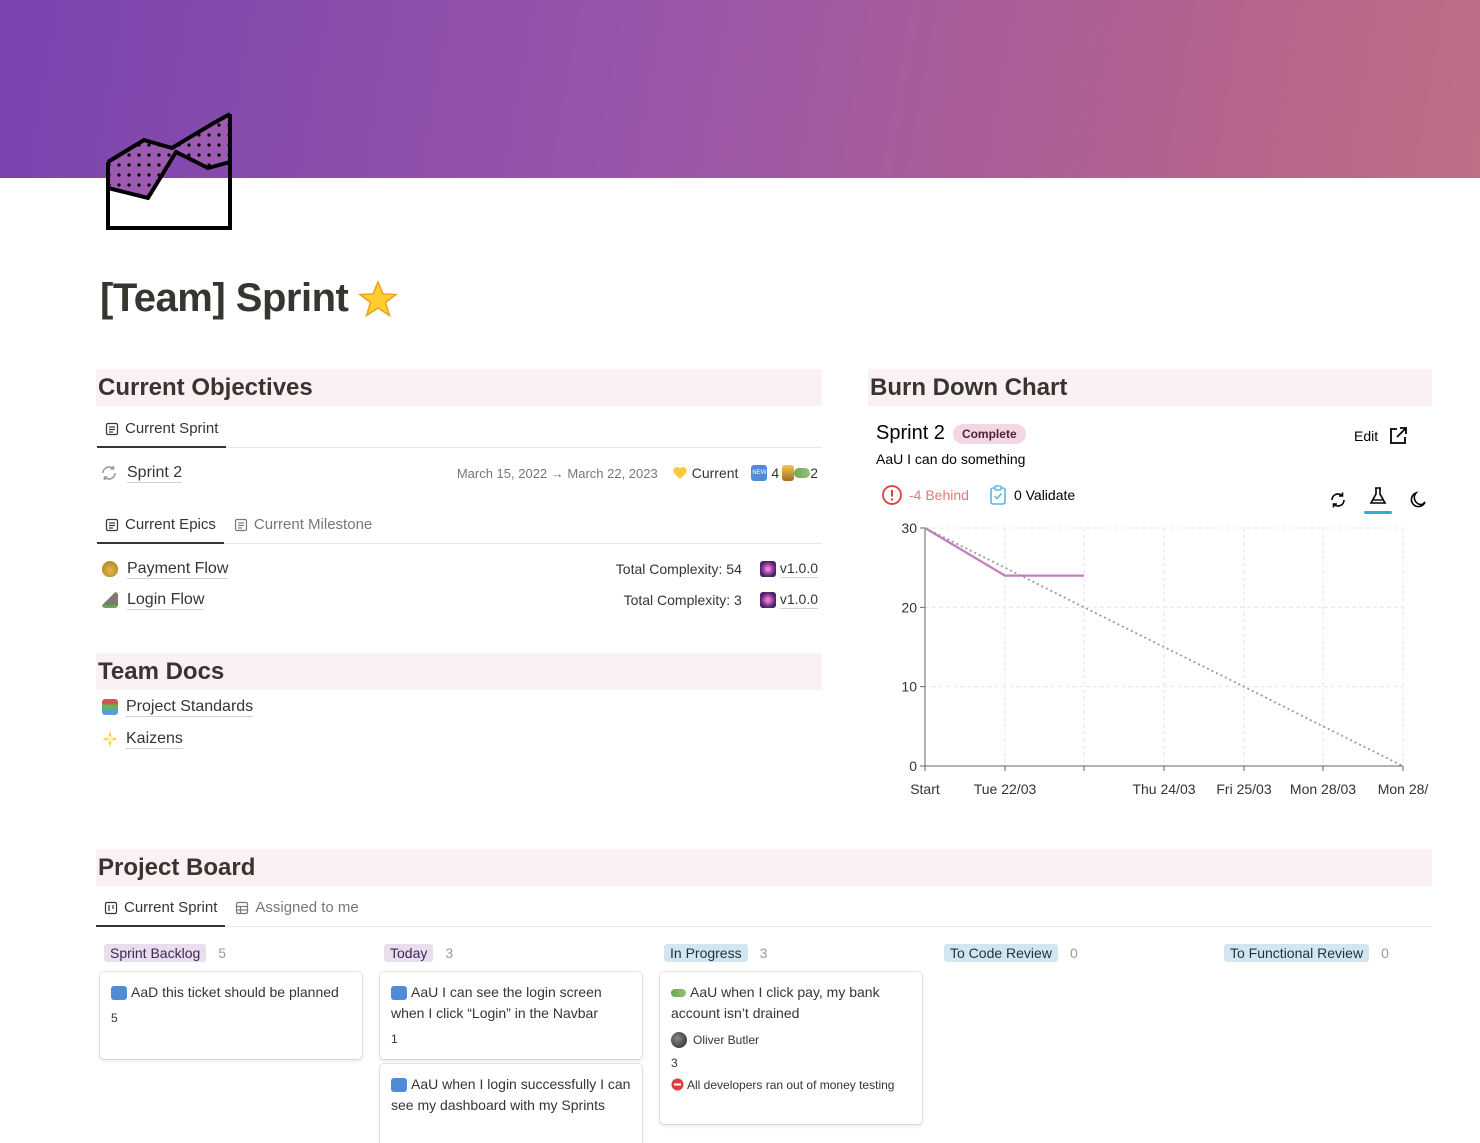  What do you see at coordinates (409, 953) in the screenshot?
I see `column-title: Today` at bounding box center [409, 953].